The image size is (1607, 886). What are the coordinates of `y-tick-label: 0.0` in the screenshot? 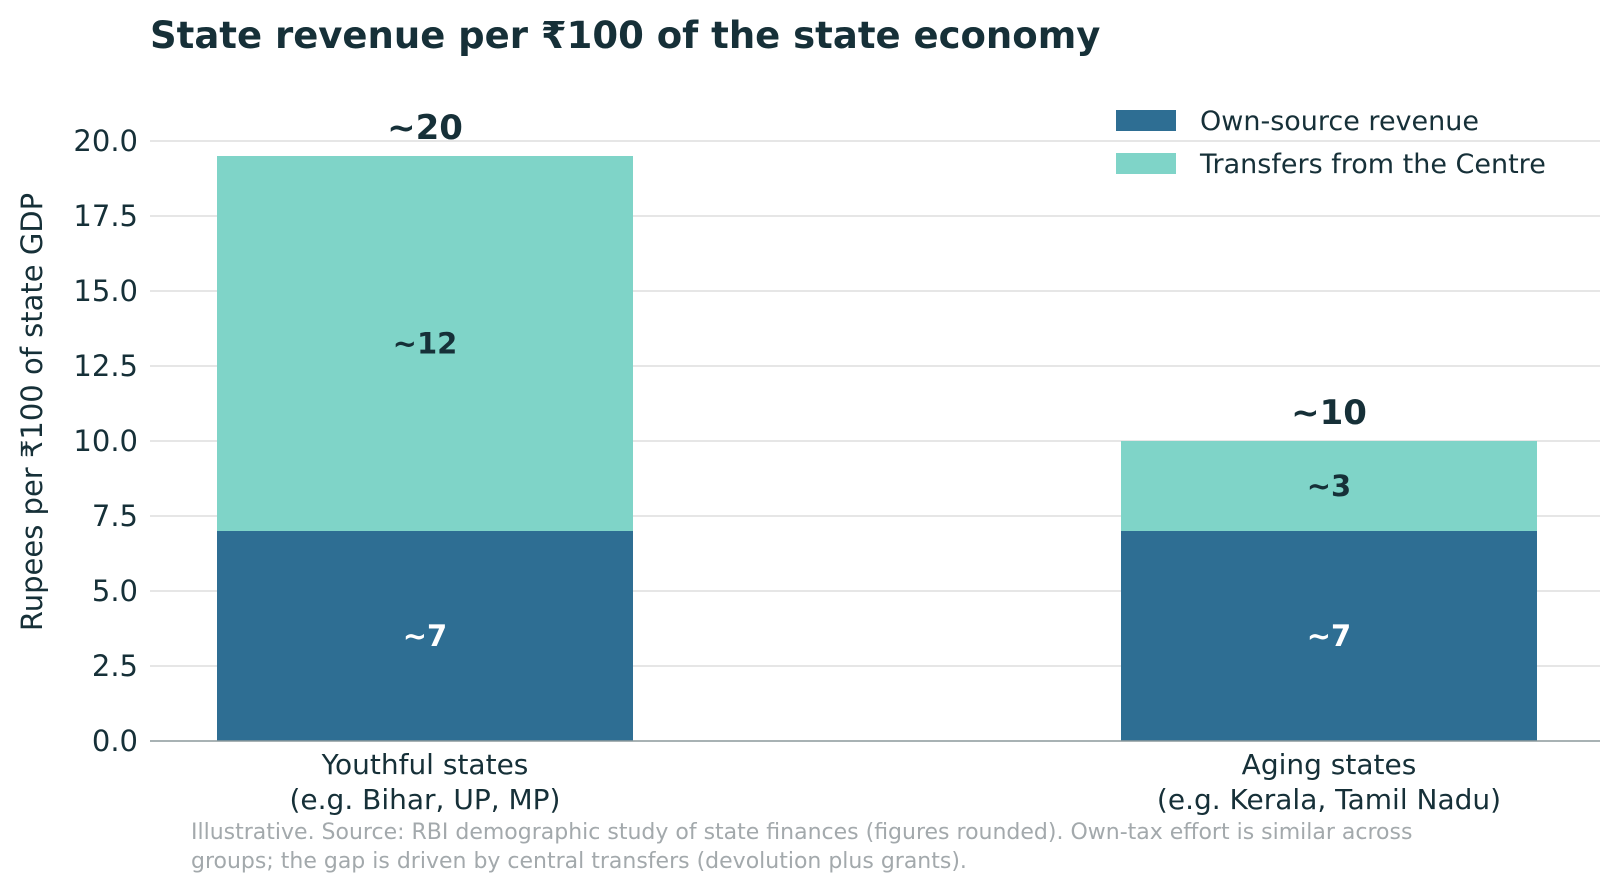 It's located at (115, 741).